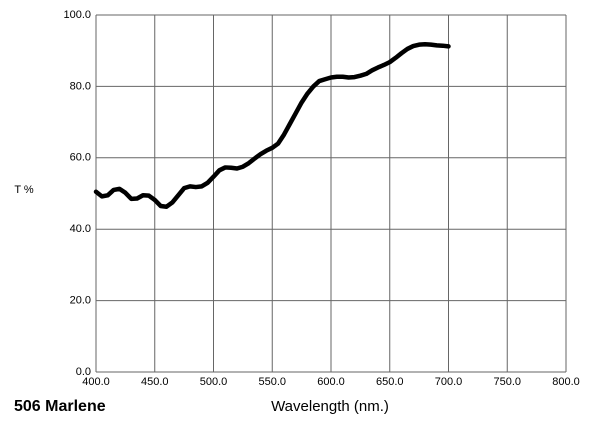 The image size is (595, 422). Describe the element at coordinates (60, 406) in the screenshot. I see `chart-title: 506 Marlene` at that location.